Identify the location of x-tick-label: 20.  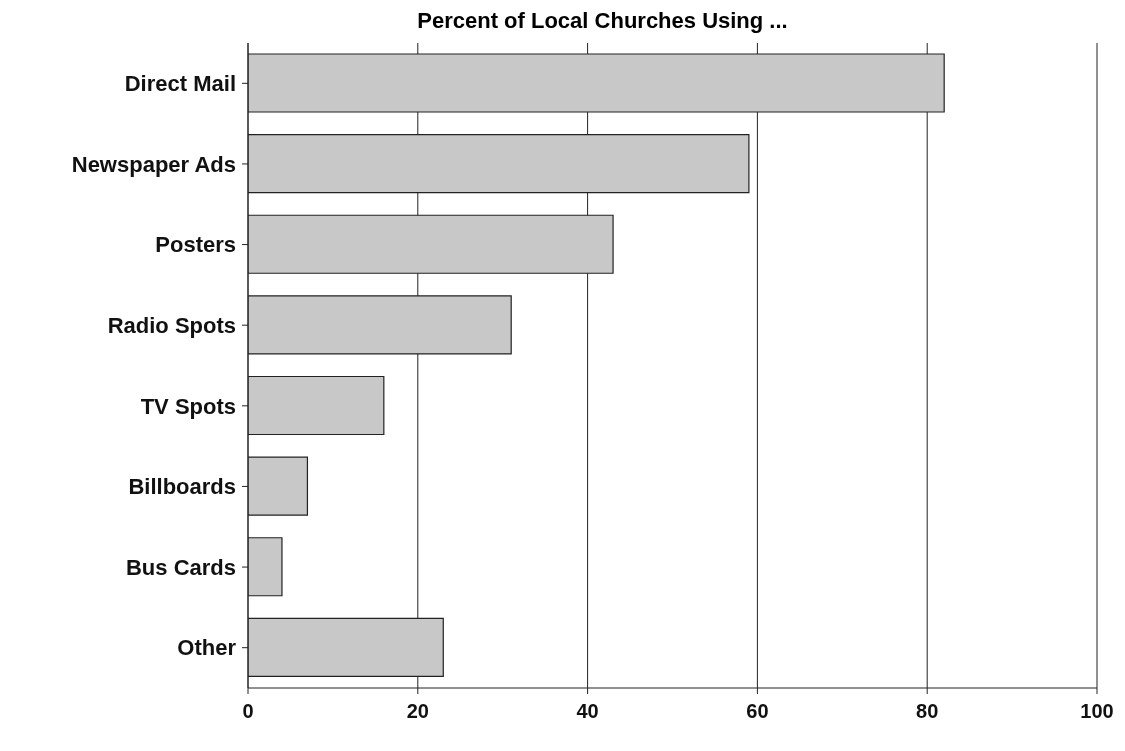
(417, 711).